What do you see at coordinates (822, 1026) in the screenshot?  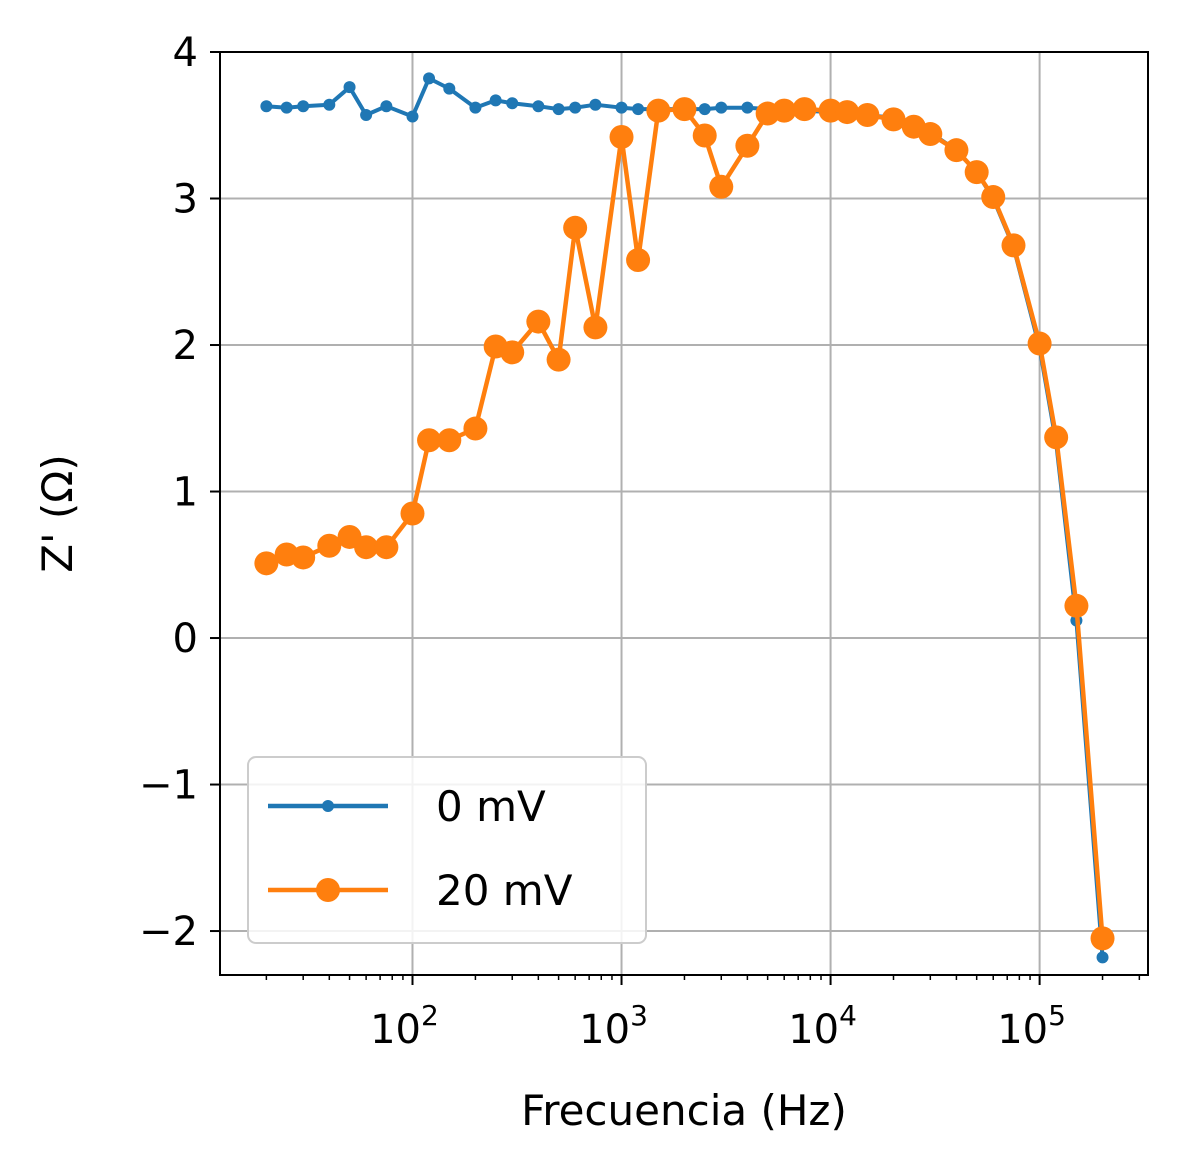 I see `x-tick-label: 10⁴` at bounding box center [822, 1026].